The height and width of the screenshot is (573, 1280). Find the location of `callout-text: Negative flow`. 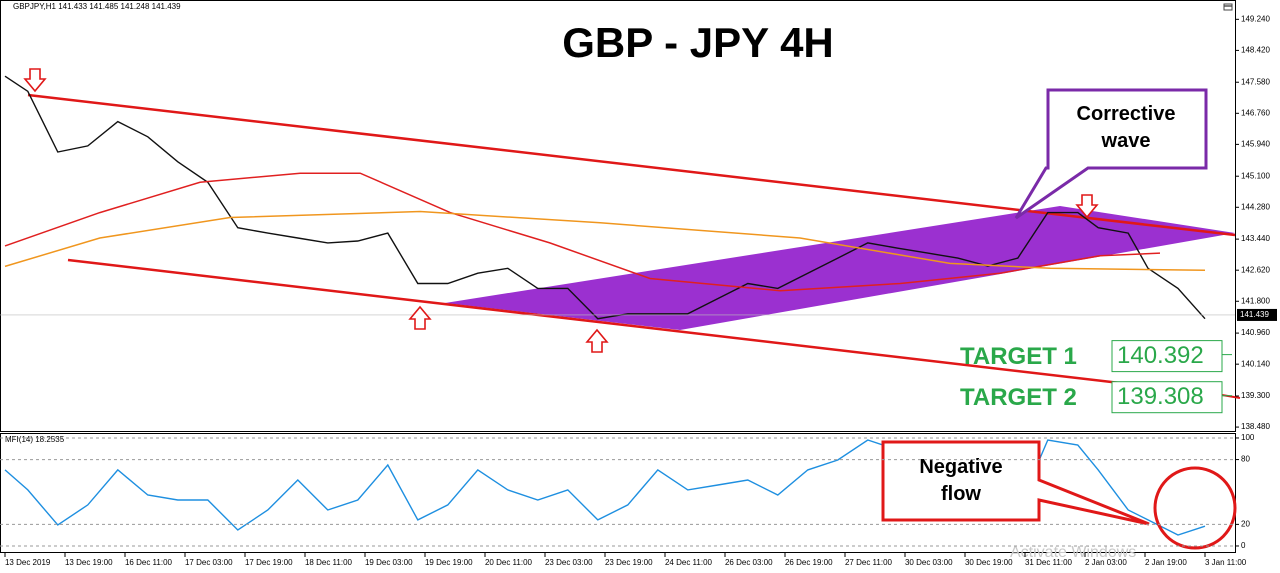

callout-text: Negative flow is located at coordinates (960, 480).